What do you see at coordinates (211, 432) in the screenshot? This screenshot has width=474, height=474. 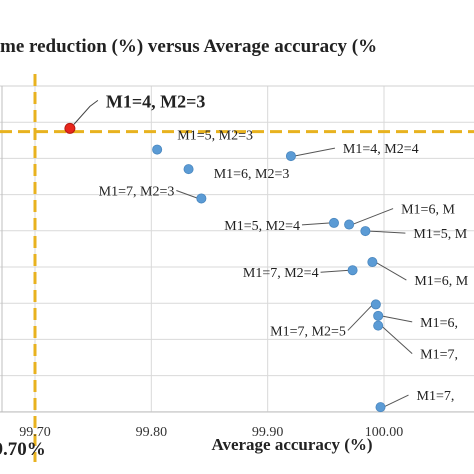 I see `x-tick-labels: 99.70 99.80 99.90 100.00` at bounding box center [211, 432].